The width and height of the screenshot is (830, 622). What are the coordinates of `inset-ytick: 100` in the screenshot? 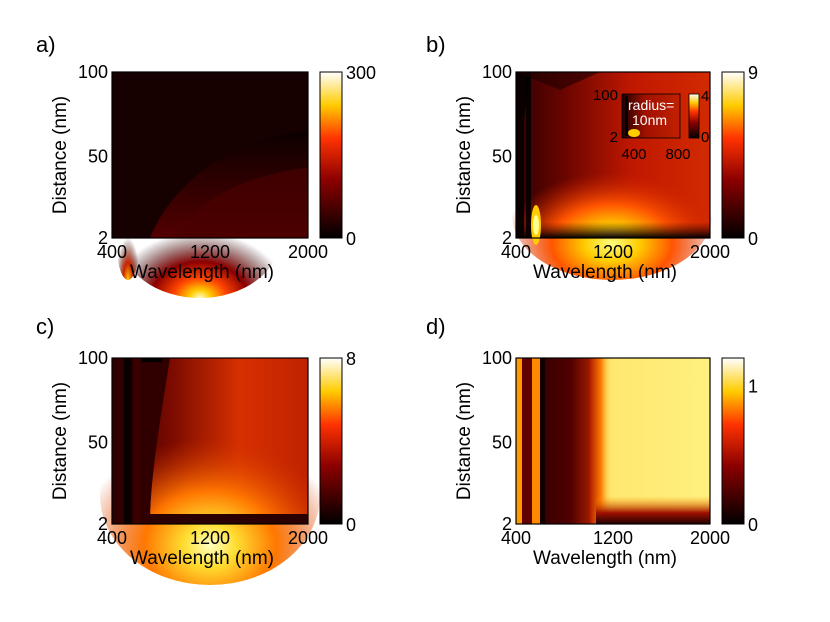 It's located at (605, 95).